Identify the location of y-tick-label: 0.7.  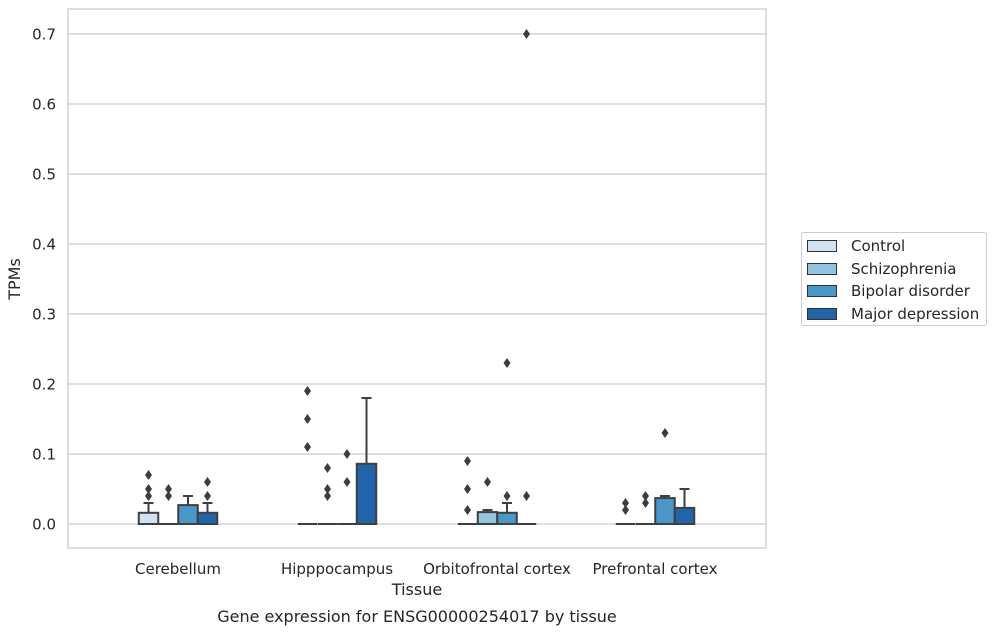
(44, 35).